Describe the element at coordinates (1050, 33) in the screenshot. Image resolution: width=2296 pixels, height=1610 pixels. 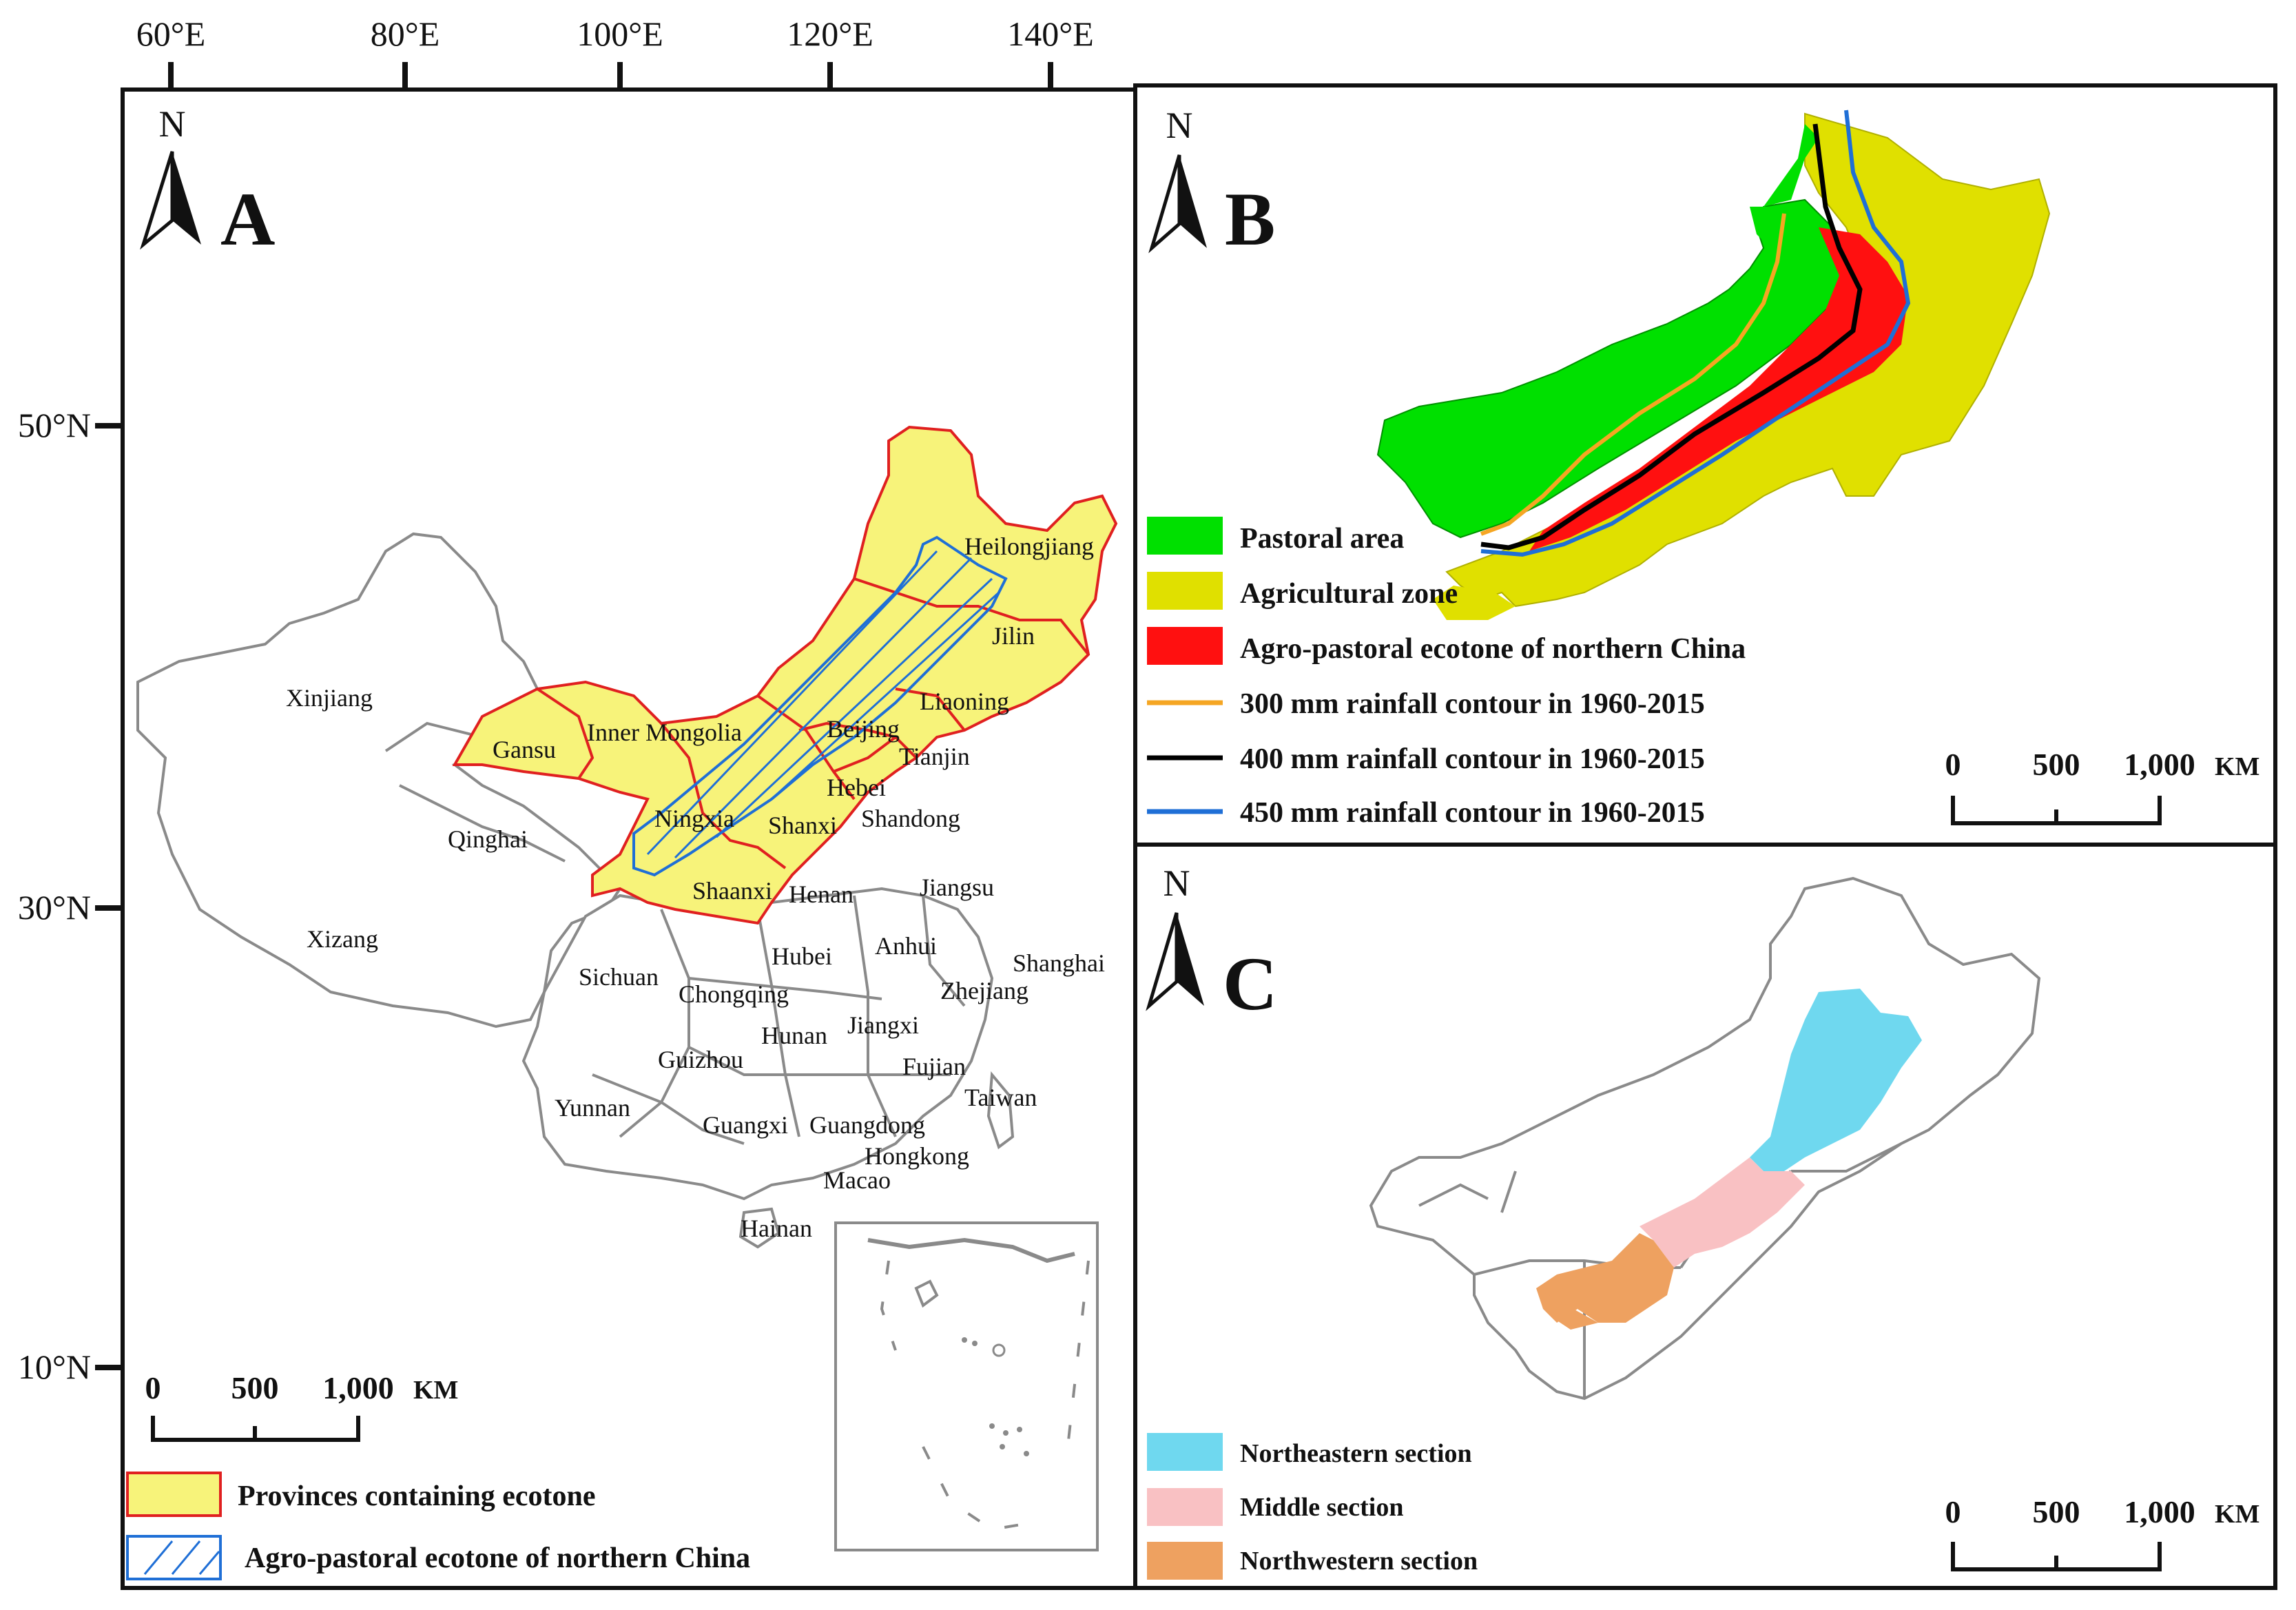
I see `lon-label-140: 140°E` at that location.